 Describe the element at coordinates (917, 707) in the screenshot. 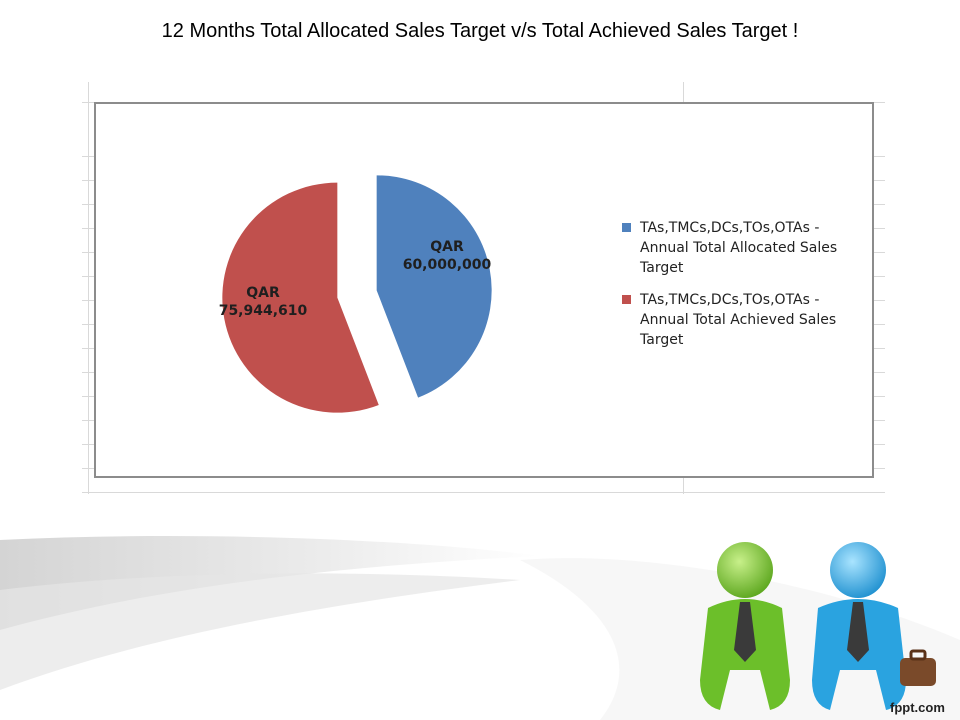

I see `fppt-logo: fppt.com` at that location.